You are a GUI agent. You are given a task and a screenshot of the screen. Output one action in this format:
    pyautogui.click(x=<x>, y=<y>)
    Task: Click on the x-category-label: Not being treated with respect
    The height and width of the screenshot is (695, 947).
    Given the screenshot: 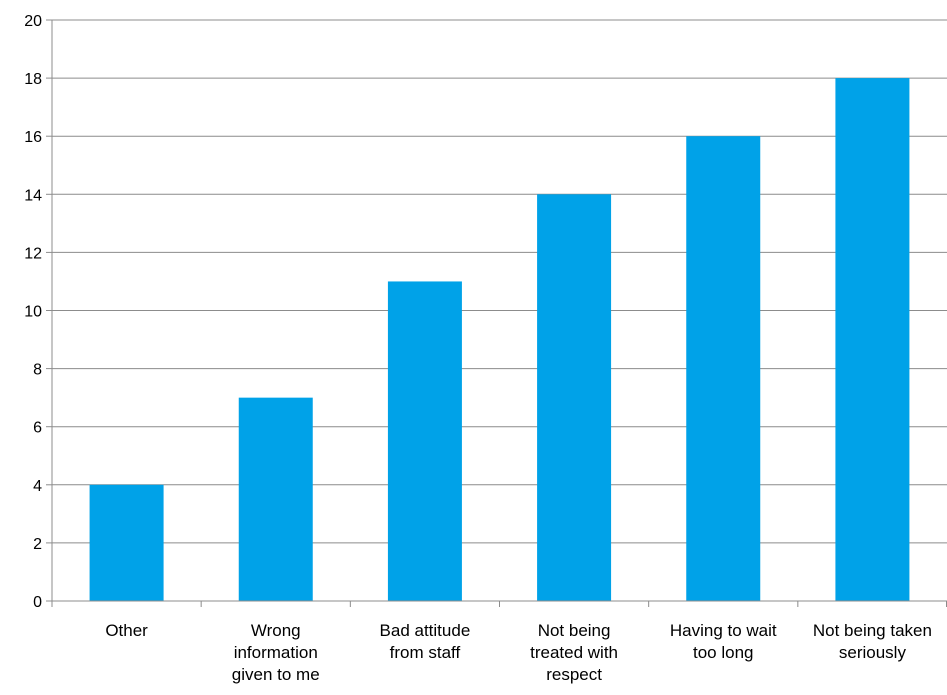 What is the action you would take?
    pyautogui.click(x=574, y=652)
    